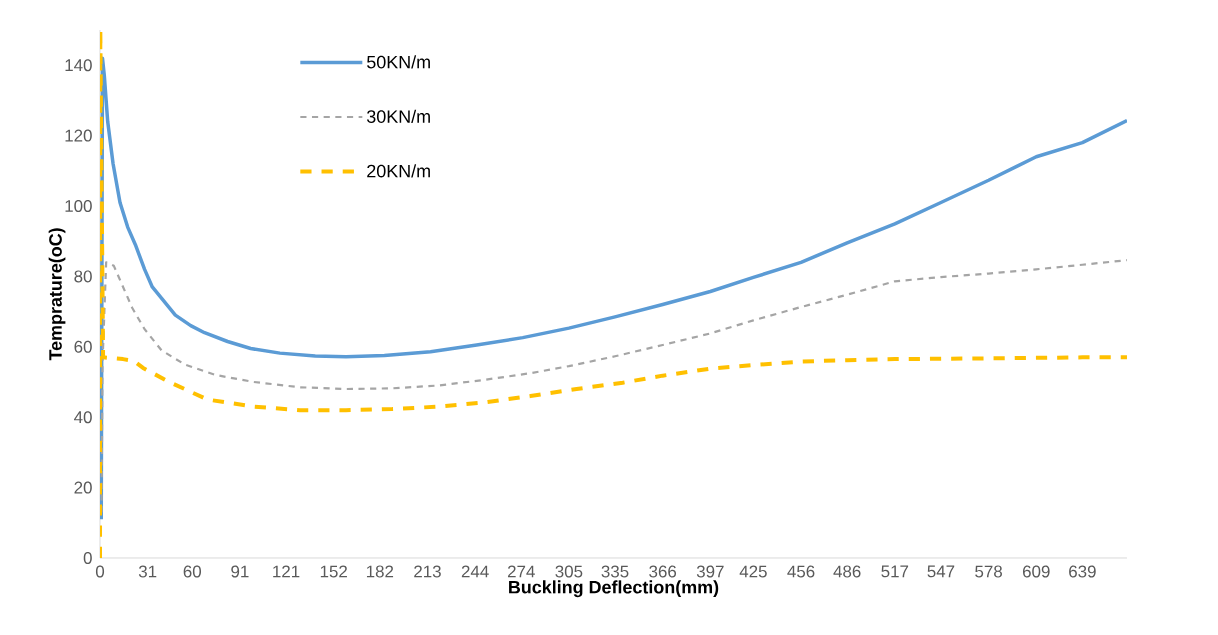 The image size is (1218, 635). What do you see at coordinates (78, 135) in the screenshot?
I see `y-tick-label: 120` at bounding box center [78, 135].